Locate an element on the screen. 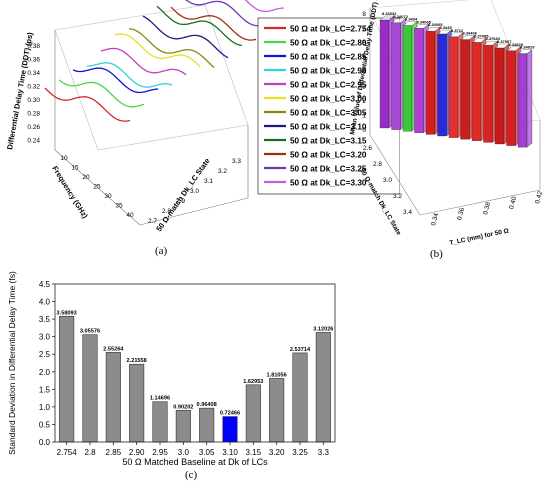  y-tick-label: 1.0 is located at coordinates (45, 407).